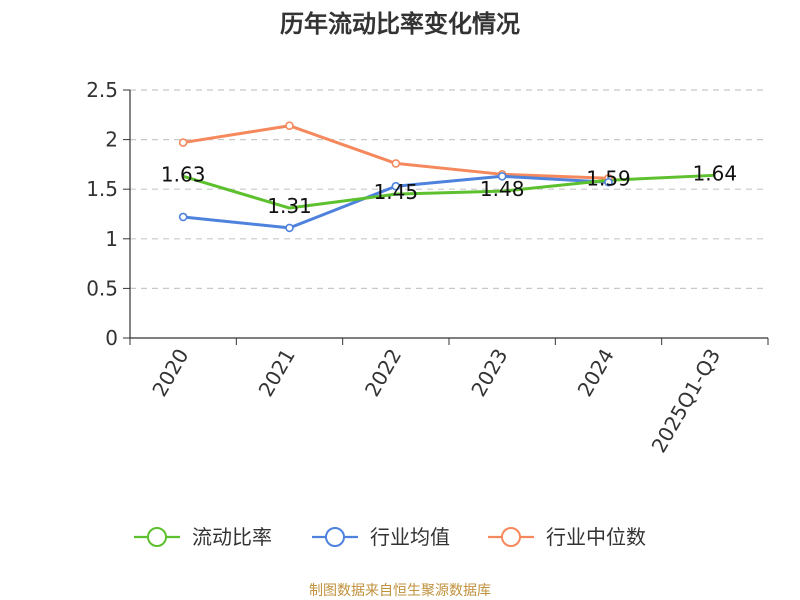 This screenshot has height=600, width=800. I want to click on legend-label: 行业中位数, so click(596, 537).